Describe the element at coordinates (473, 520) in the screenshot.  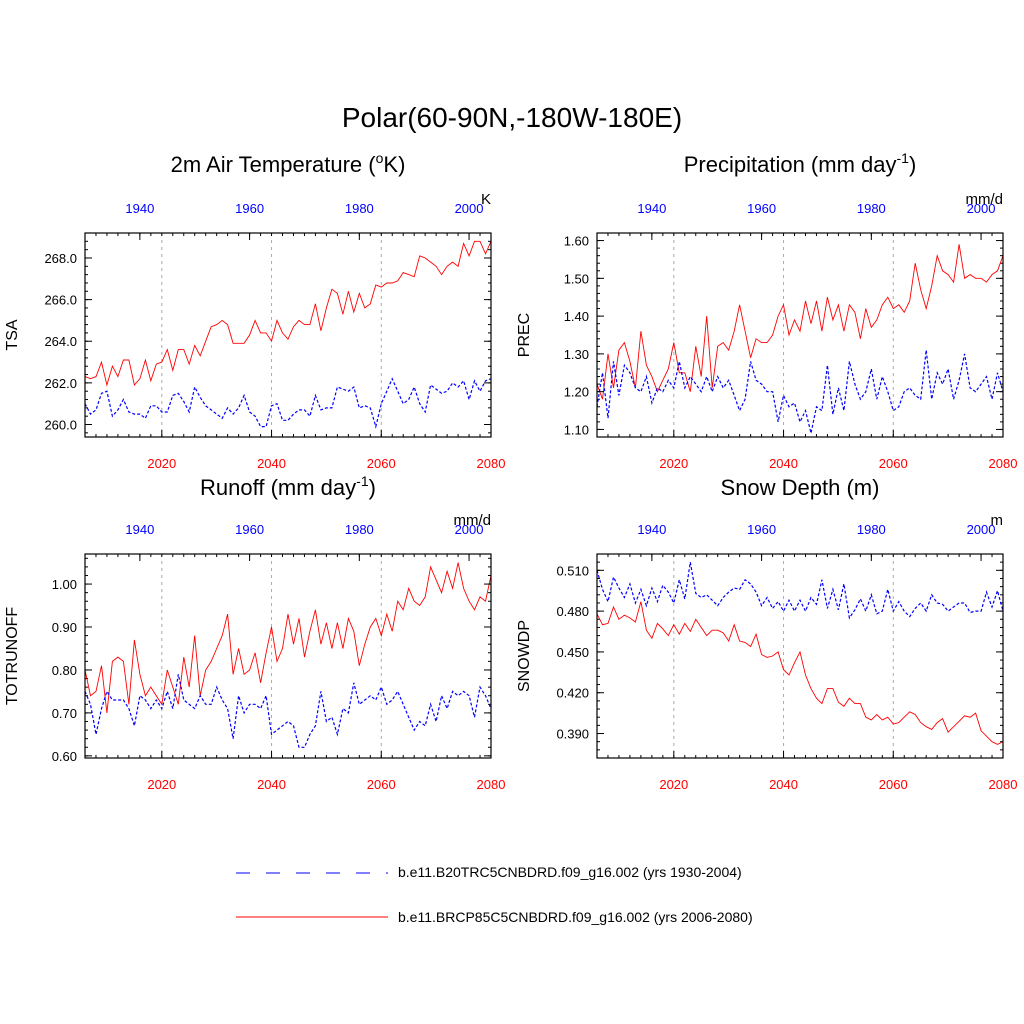
I see `runoff-units-label: mm/d` at that location.